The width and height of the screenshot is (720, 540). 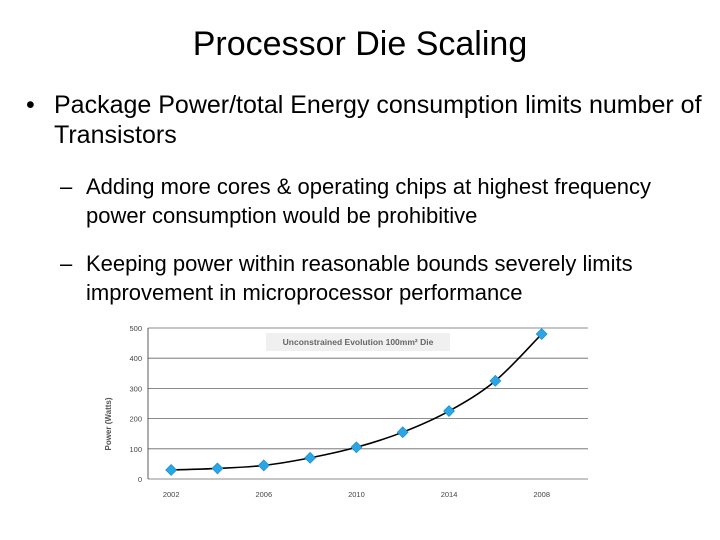 What do you see at coordinates (135, 388) in the screenshot?
I see `y-tick-label: 300` at bounding box center [135, 388].